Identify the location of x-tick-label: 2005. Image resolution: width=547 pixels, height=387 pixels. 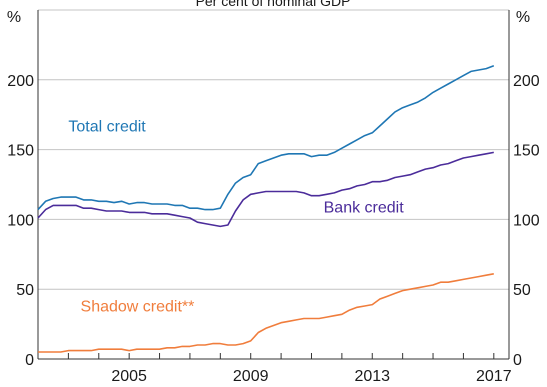
(129, 376).